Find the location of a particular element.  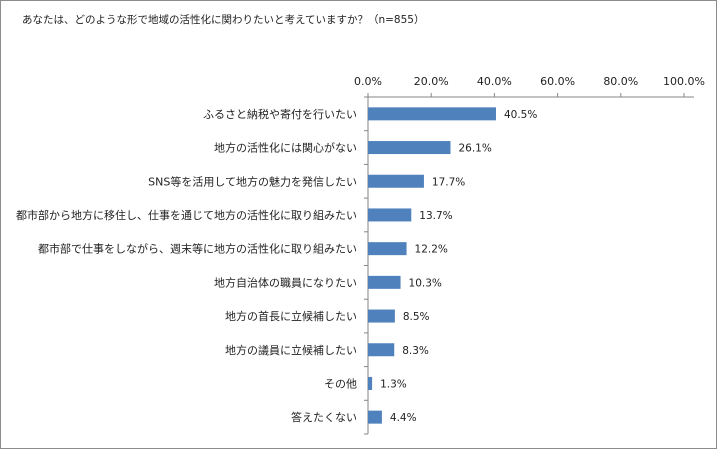

value-axis-tick-label: 20.0% is located at coordinates (431, 81).